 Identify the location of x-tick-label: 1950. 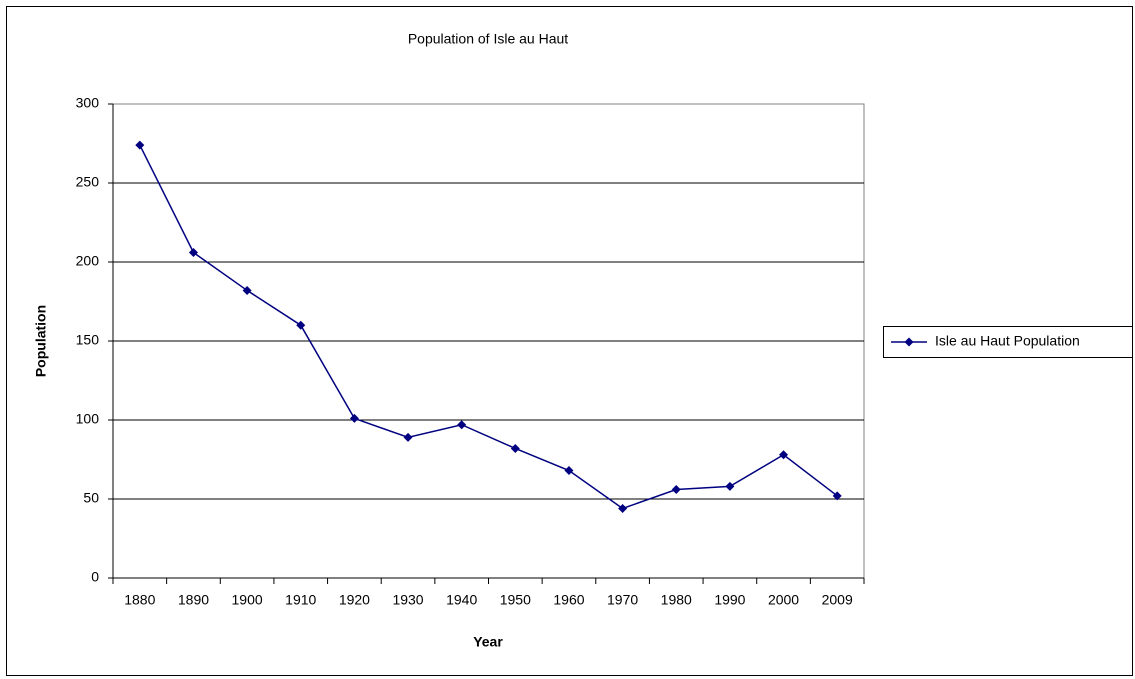
(515, 600).